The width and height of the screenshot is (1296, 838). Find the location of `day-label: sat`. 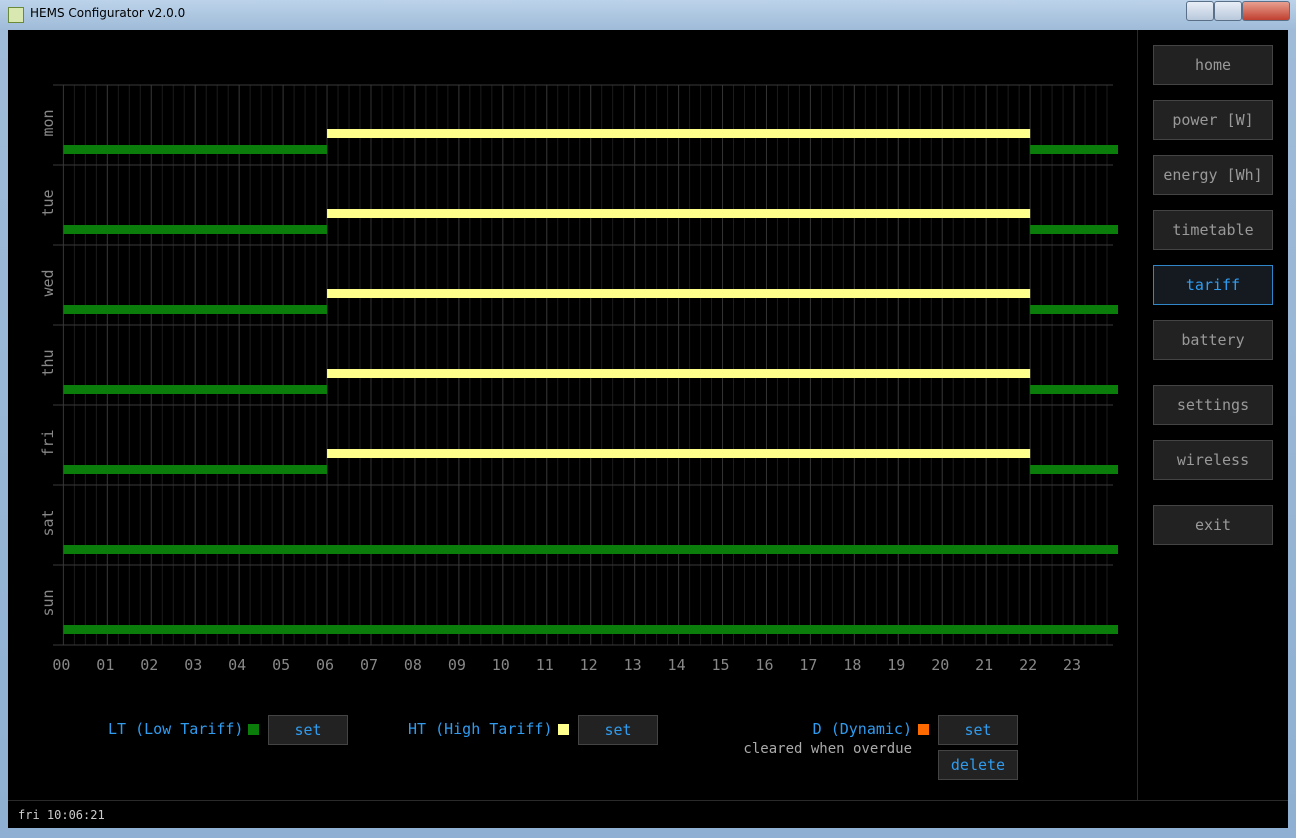

day-label: sat is located at coordinates (48, 522).